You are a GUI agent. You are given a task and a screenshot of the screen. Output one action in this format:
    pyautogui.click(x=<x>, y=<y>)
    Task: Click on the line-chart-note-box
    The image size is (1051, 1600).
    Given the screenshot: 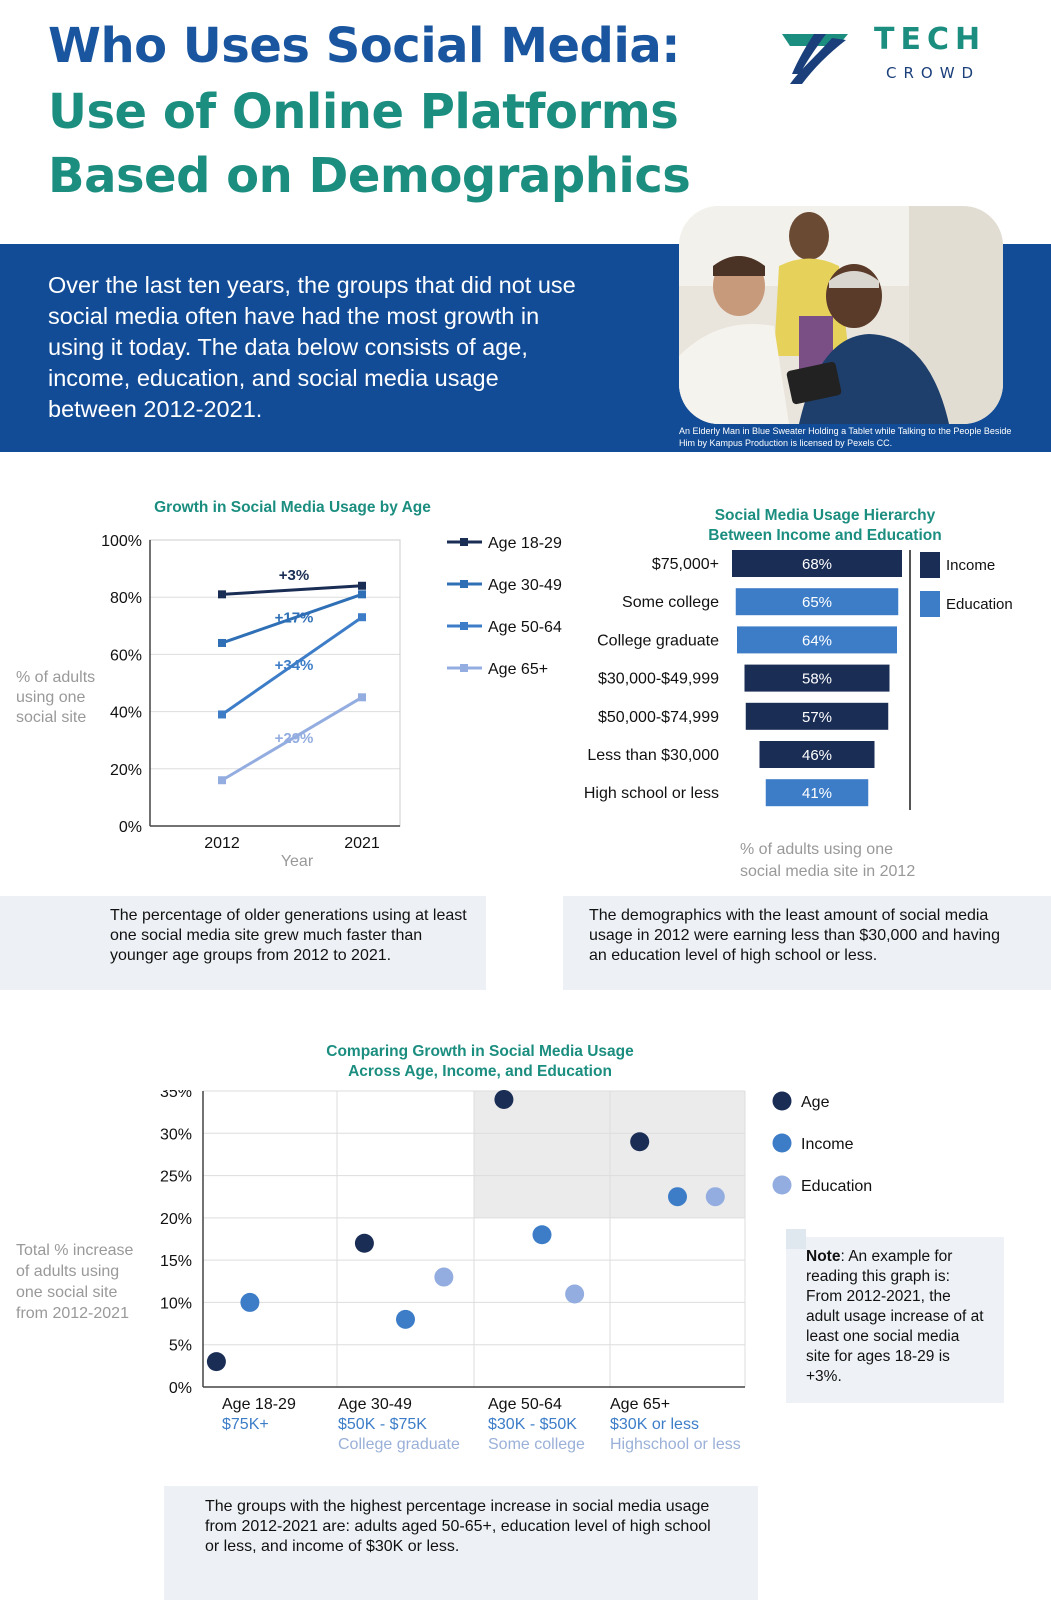 What is the action you would take?
    pyautogui.click(x=243, y=943)
    